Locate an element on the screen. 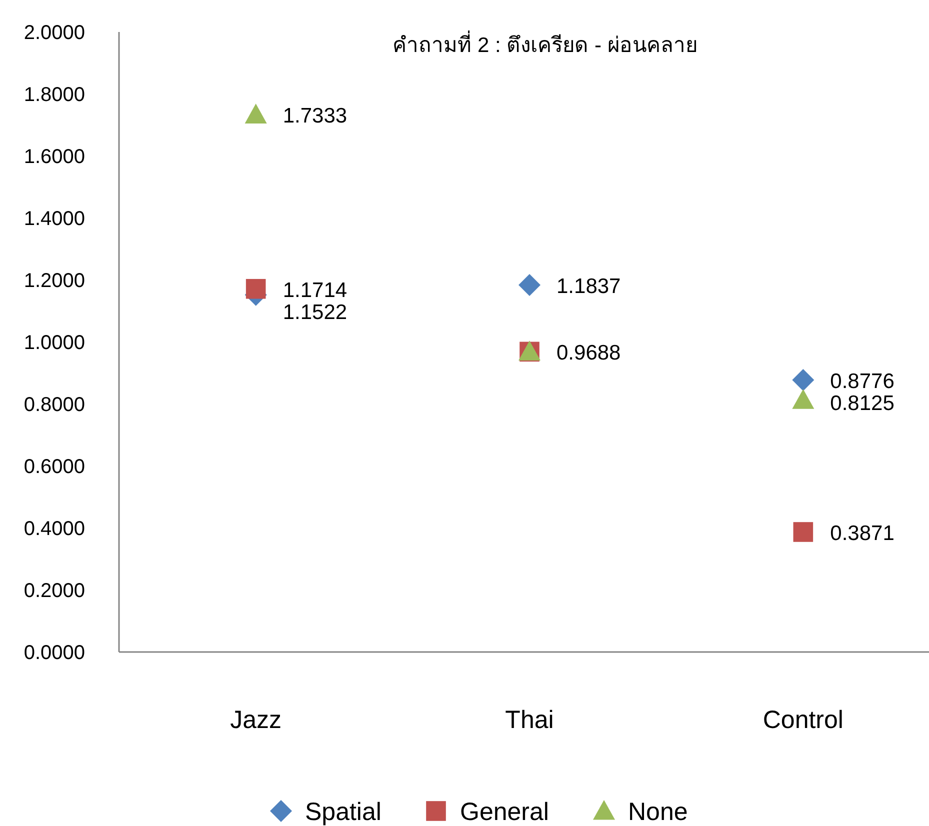 This screenshot has width=929, height=826. y-tick-label: 1.4000 is located at coordinates (54, 219).